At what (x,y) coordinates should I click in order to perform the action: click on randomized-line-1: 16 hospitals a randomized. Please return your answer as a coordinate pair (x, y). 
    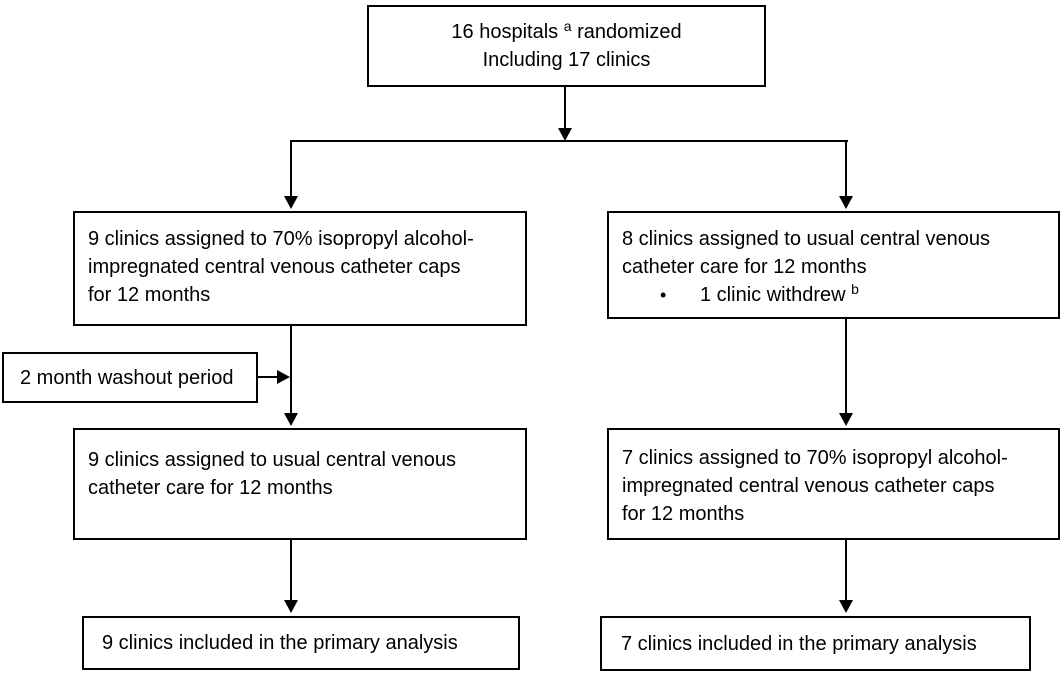
    Looking at the image, I should click on (566, 30).